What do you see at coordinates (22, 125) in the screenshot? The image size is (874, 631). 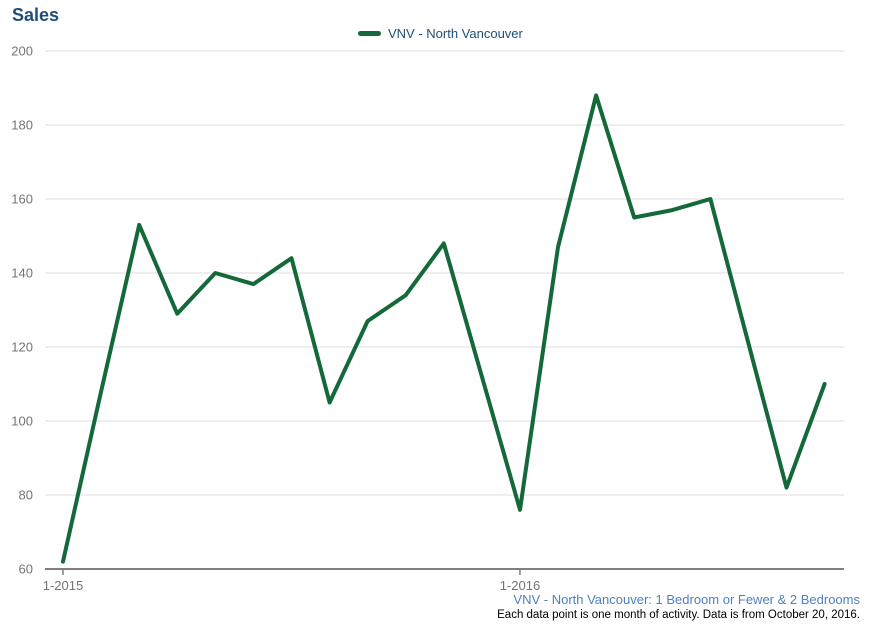 I see `y-axis-tick-label: 180` at bounding box center [22, 125].